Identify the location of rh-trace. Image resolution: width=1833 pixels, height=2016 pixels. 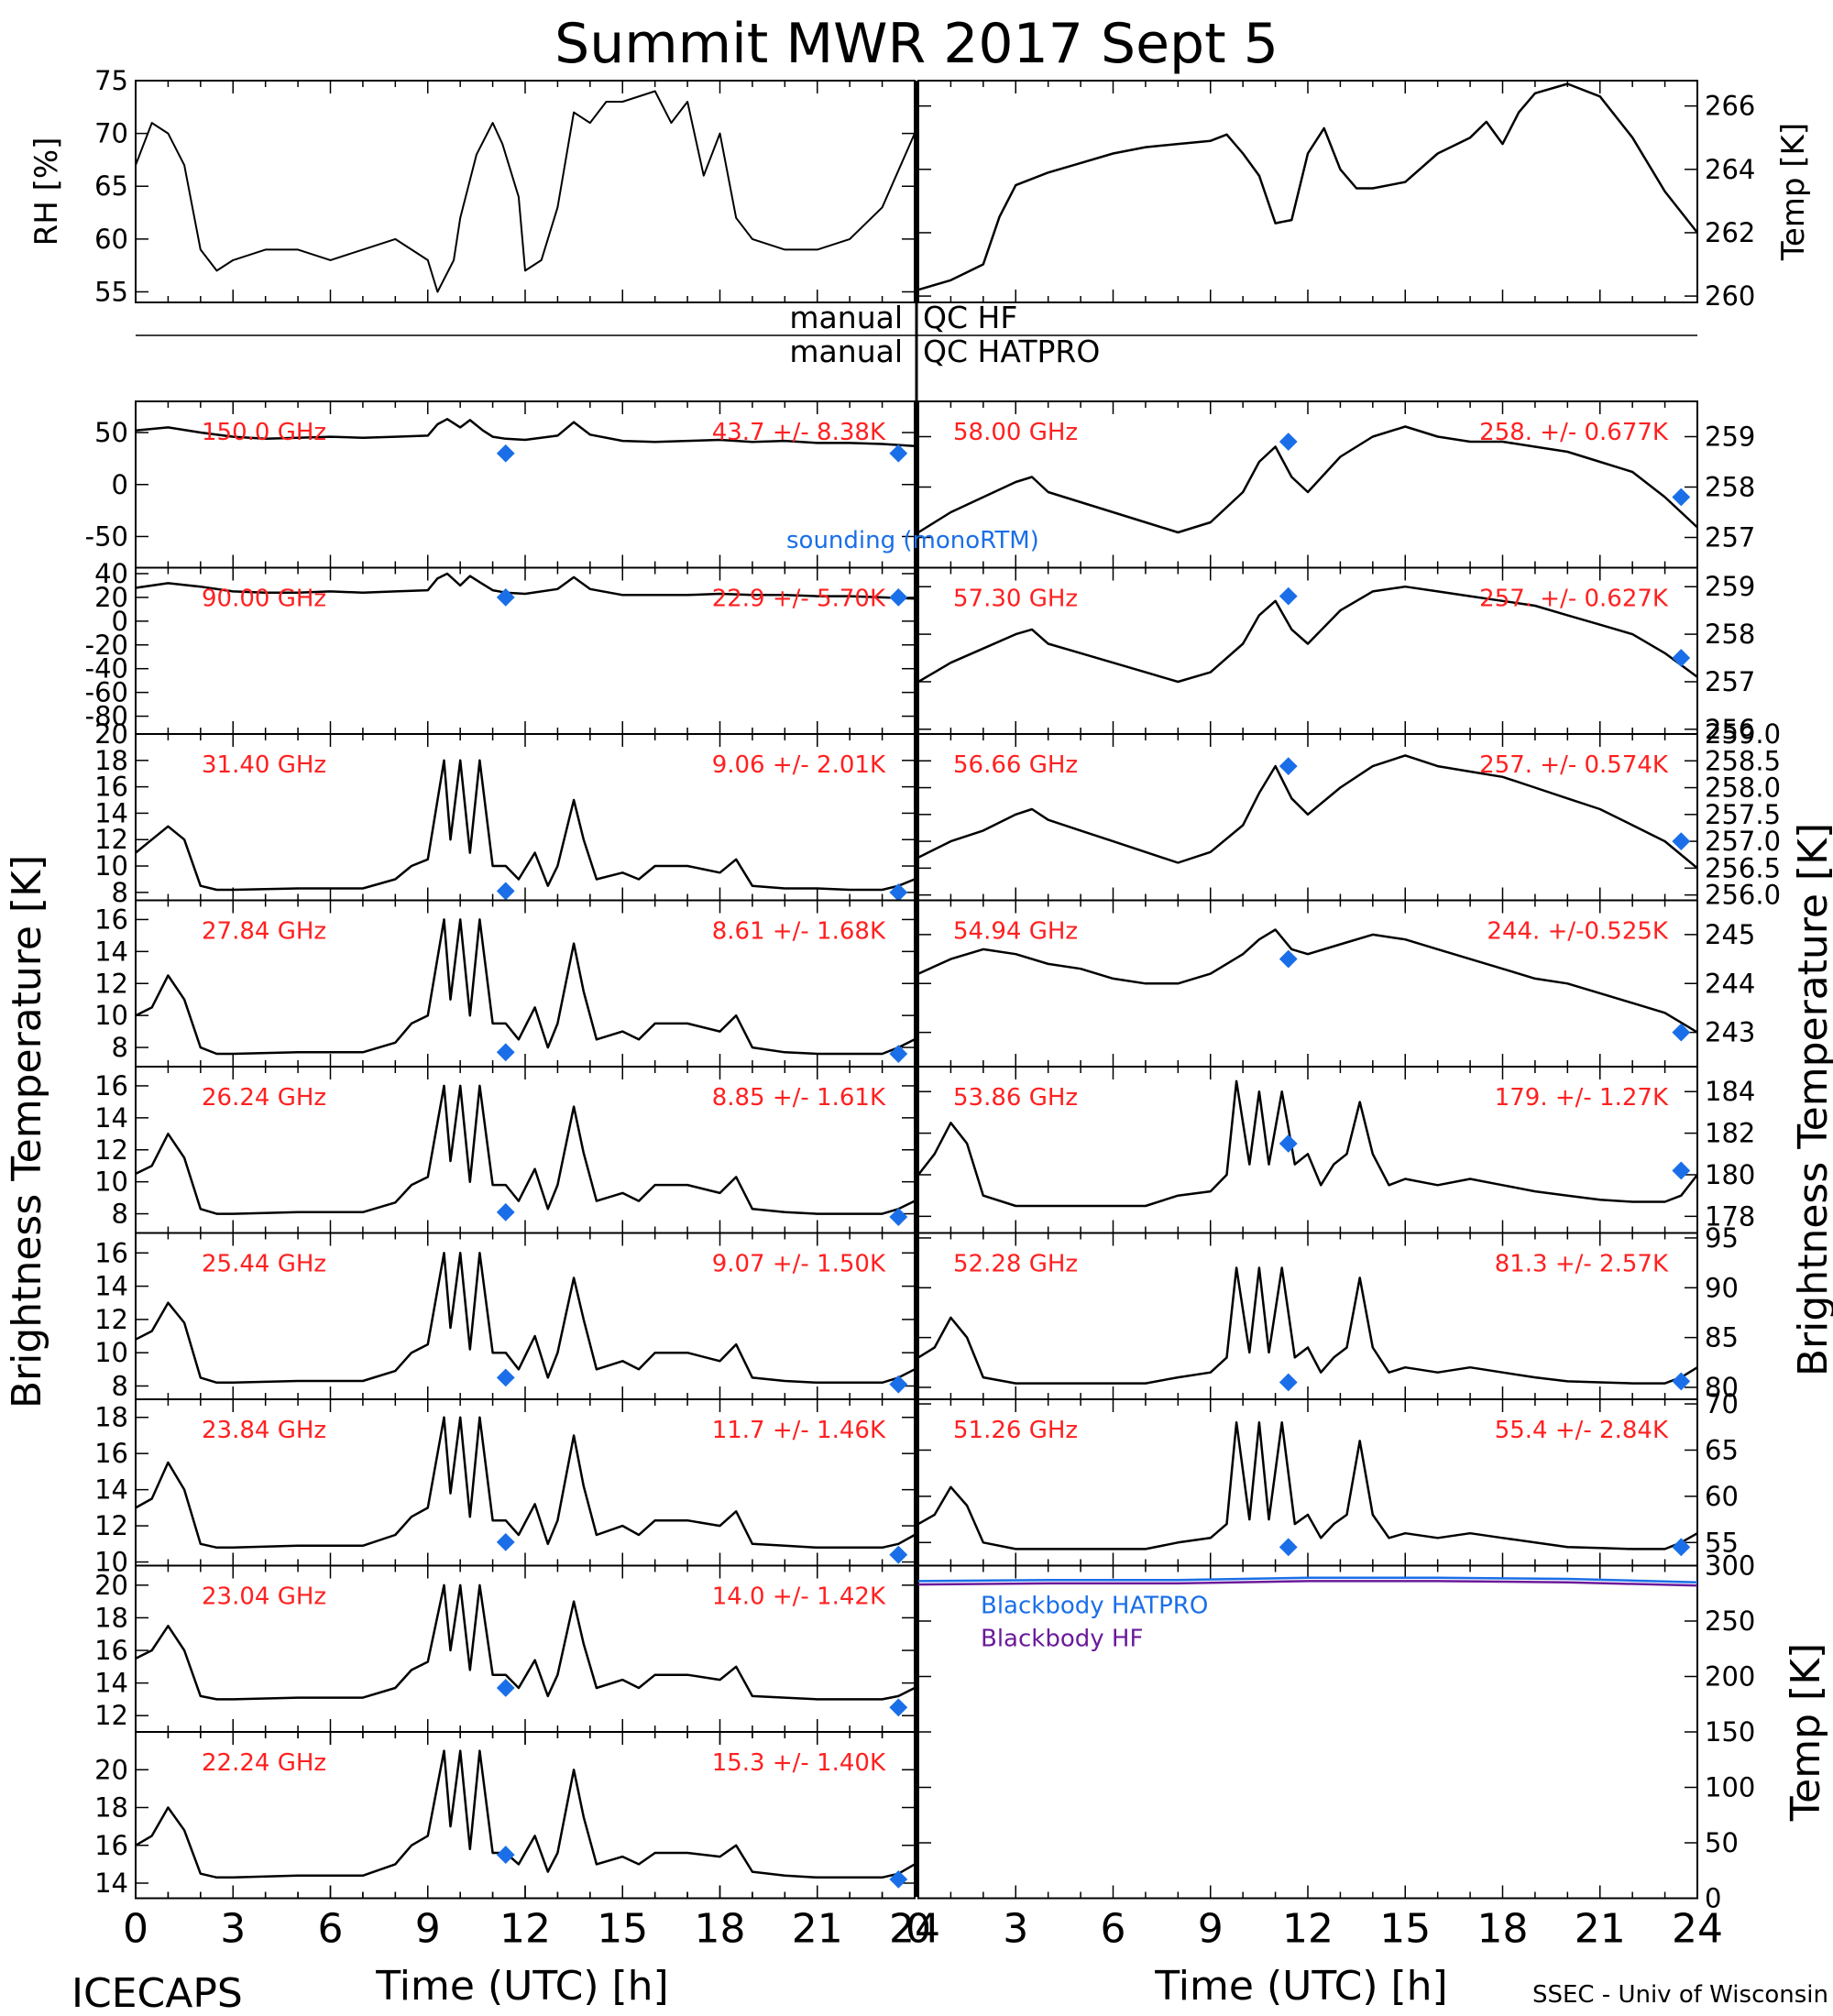
(525, 191).